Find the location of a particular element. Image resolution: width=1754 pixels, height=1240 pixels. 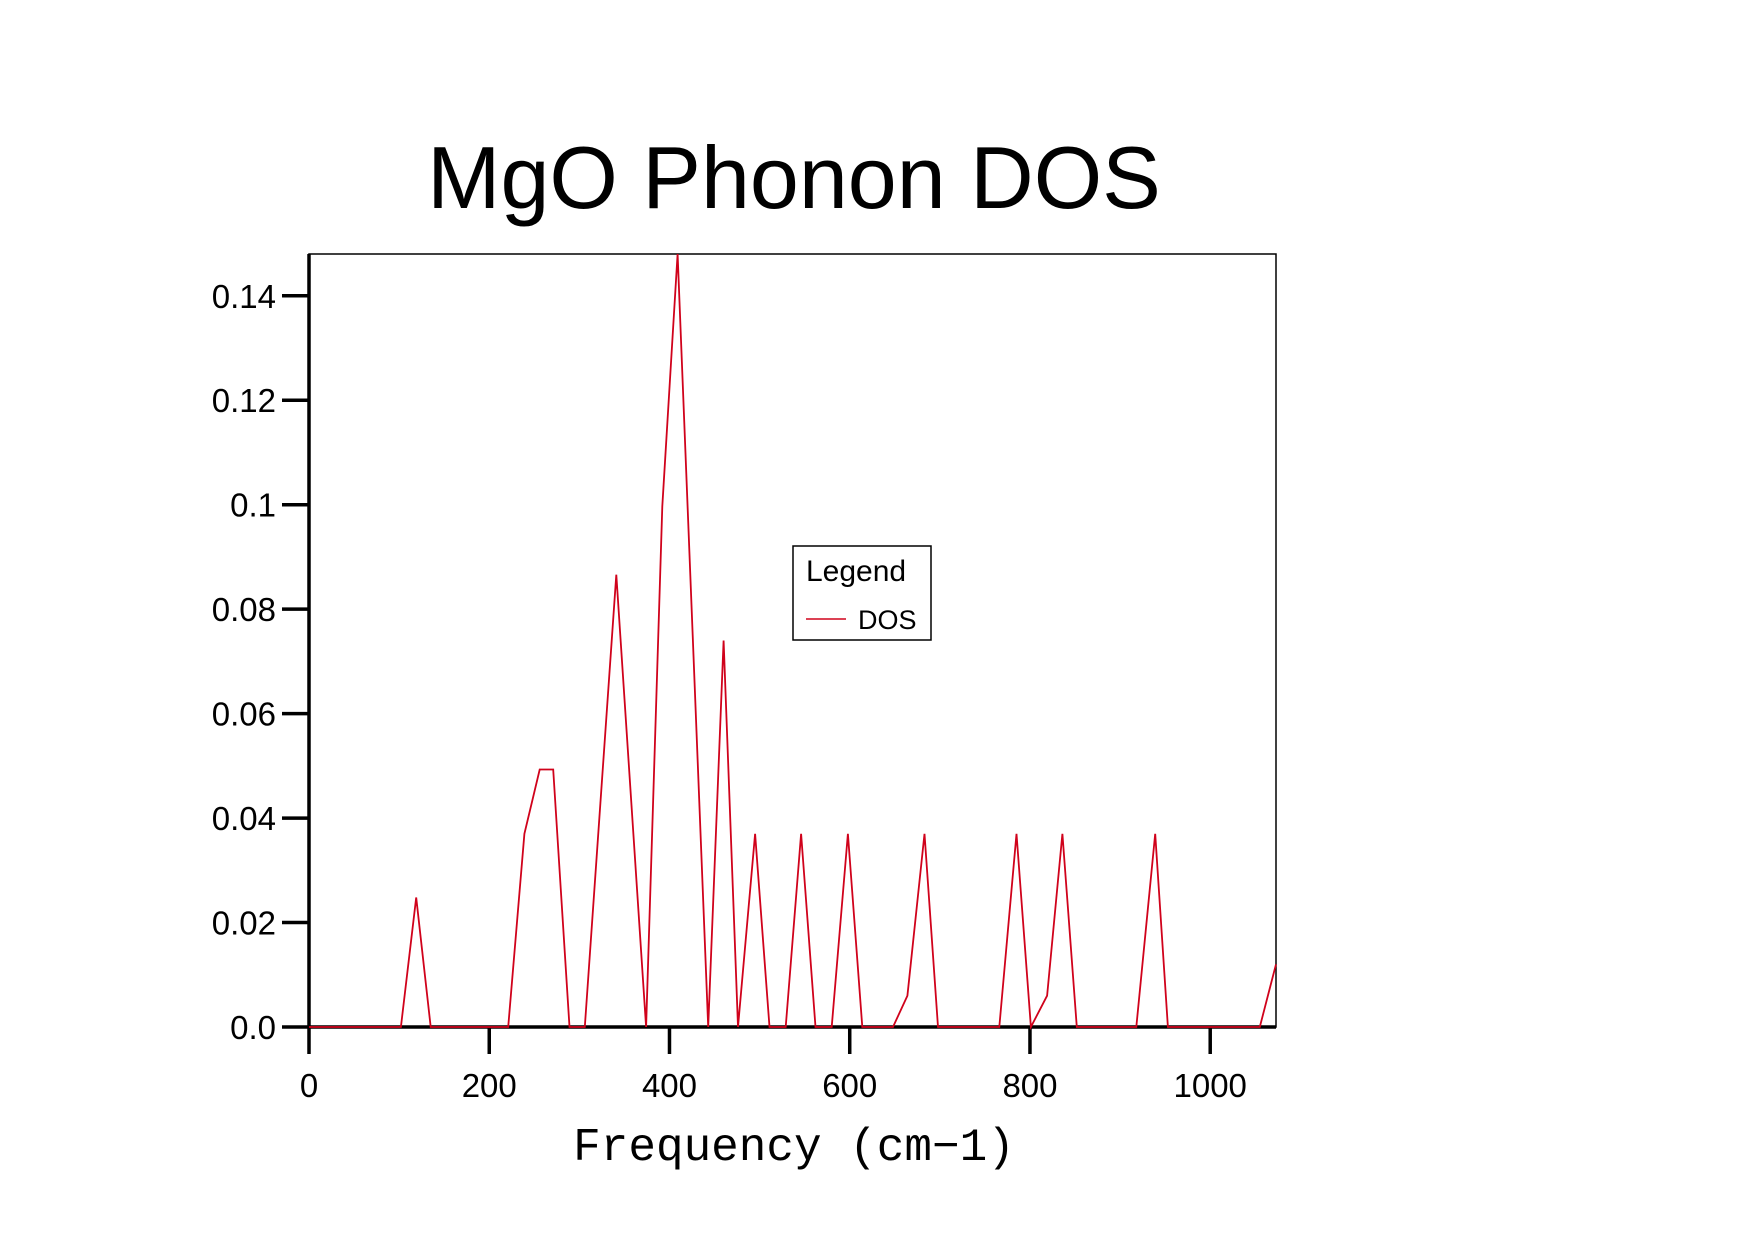

x-tick-label: 0 is located at coordinates (309, 1085).